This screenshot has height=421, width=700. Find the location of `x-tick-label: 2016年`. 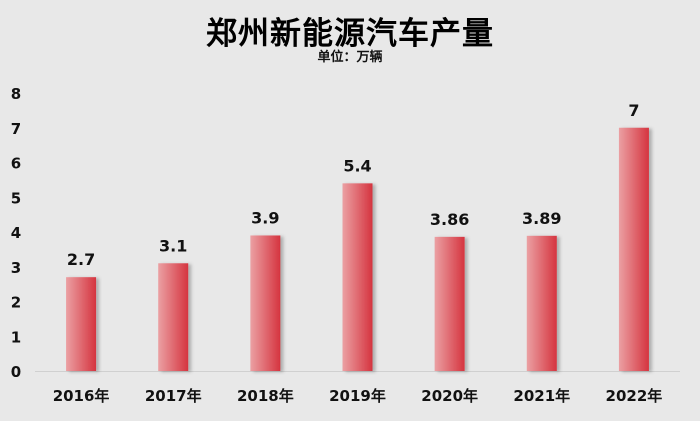

x-tick-label: 2016年 is located at coordinates (81, 396).